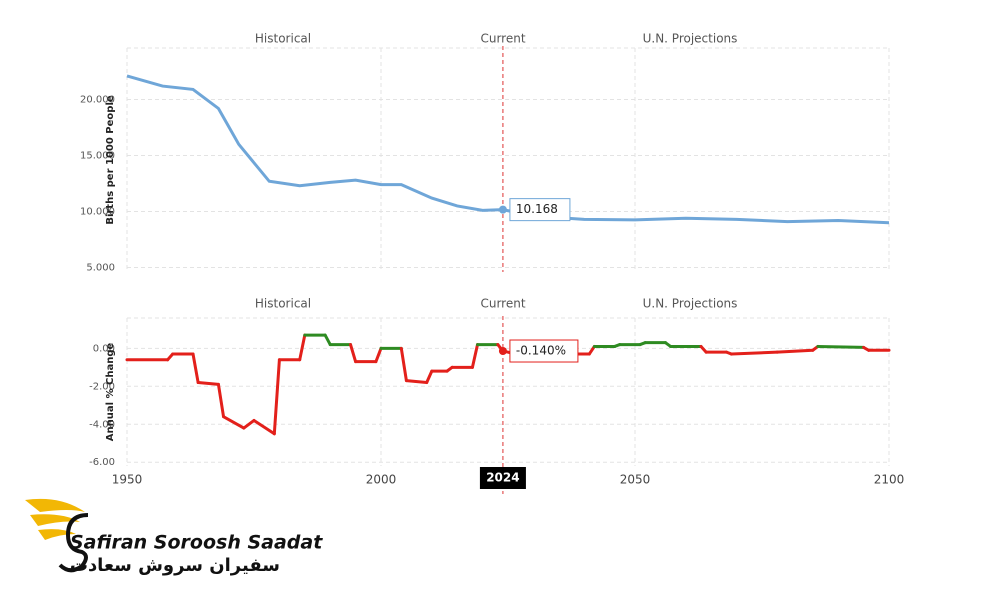  What do you see at coordinates (635, 480) in the screenshot?
I see `x-tick-label: 2050` at bounding box center [635, 480].